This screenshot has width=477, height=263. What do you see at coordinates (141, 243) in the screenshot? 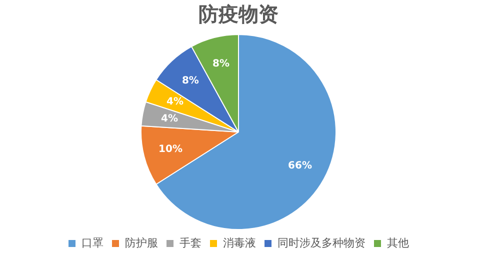
I see `legend-label: 防护服` at bounding box center [141, 243].